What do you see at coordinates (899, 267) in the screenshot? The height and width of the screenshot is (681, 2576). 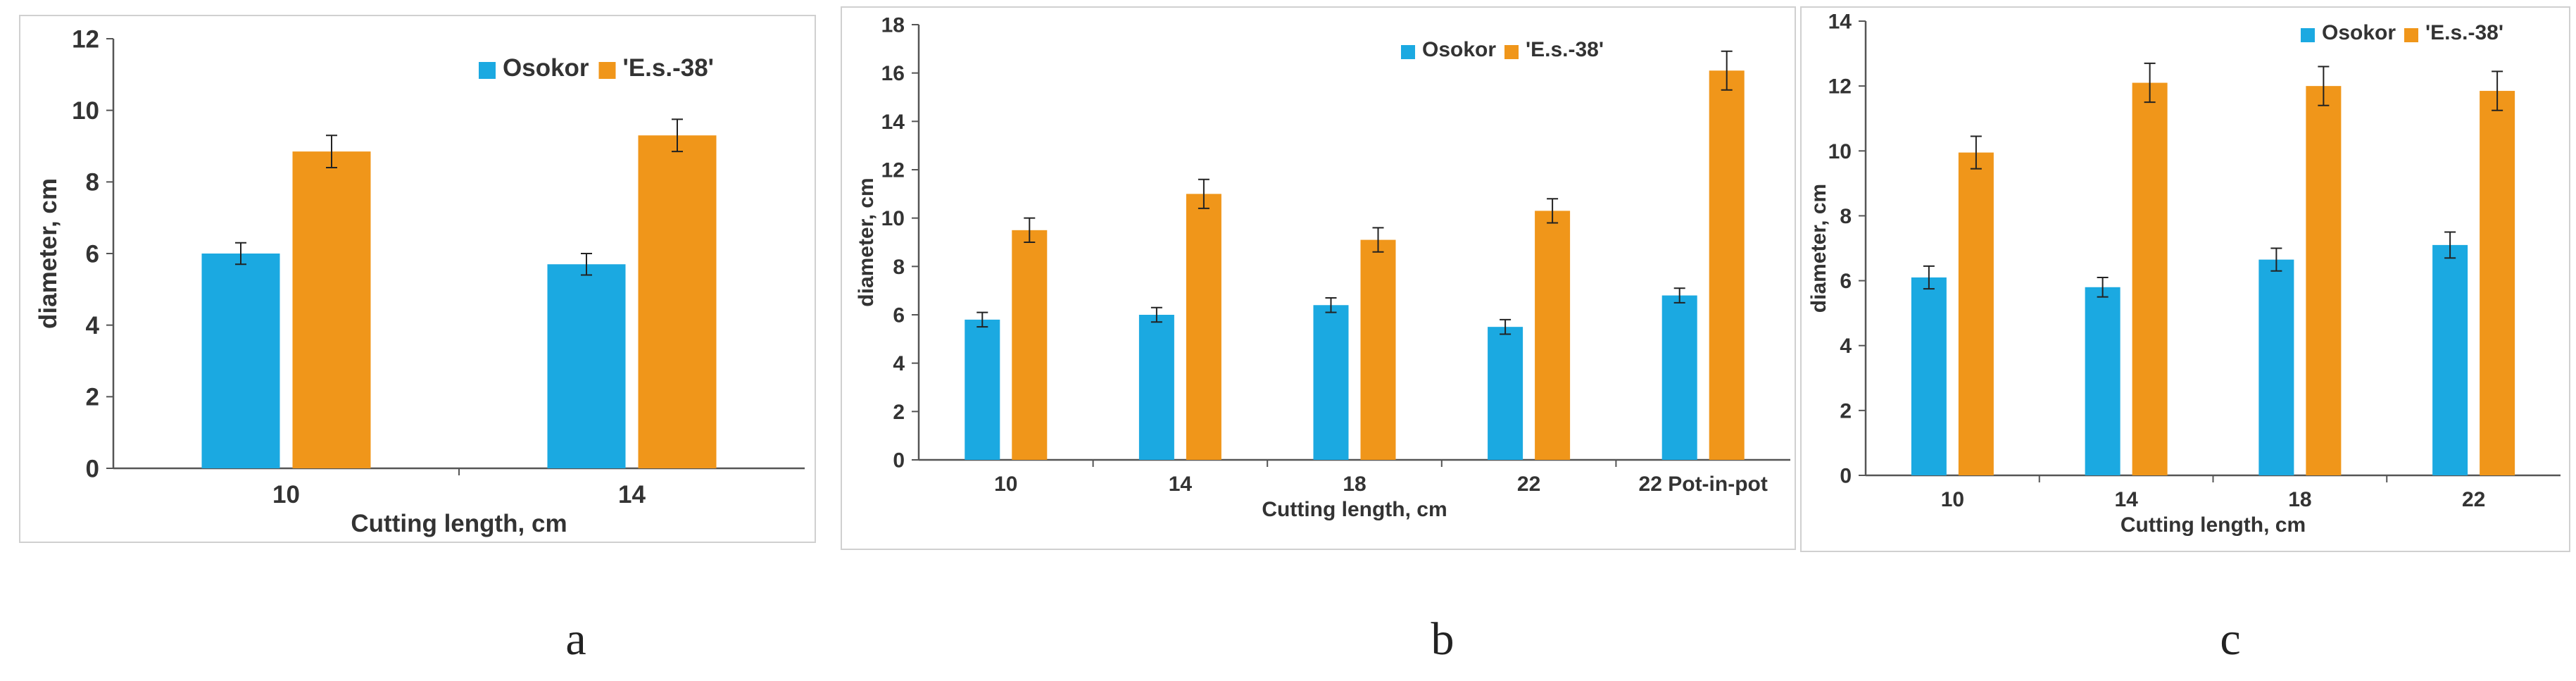 I see `y-tick-label-b: 8` at bounding box center [899, 267].